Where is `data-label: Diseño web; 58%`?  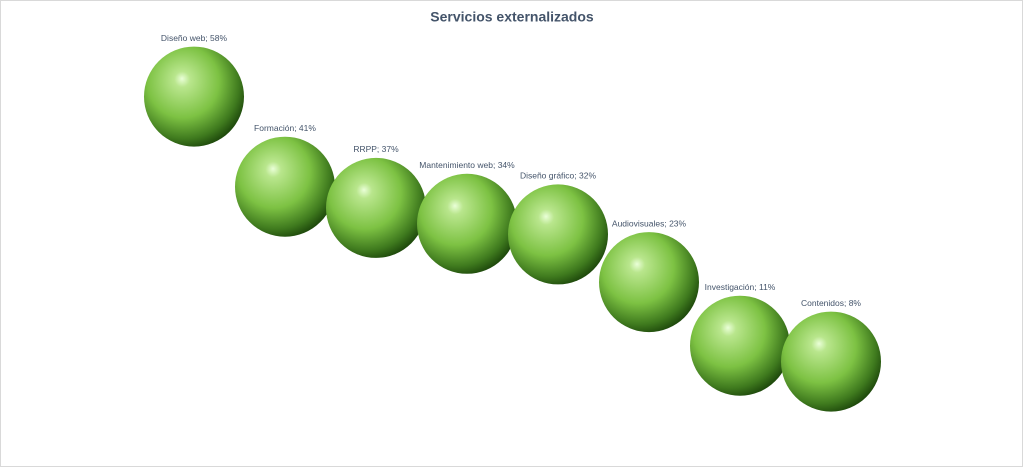 data-label: Diseño web; 58% is located at coordinates (194, 38).